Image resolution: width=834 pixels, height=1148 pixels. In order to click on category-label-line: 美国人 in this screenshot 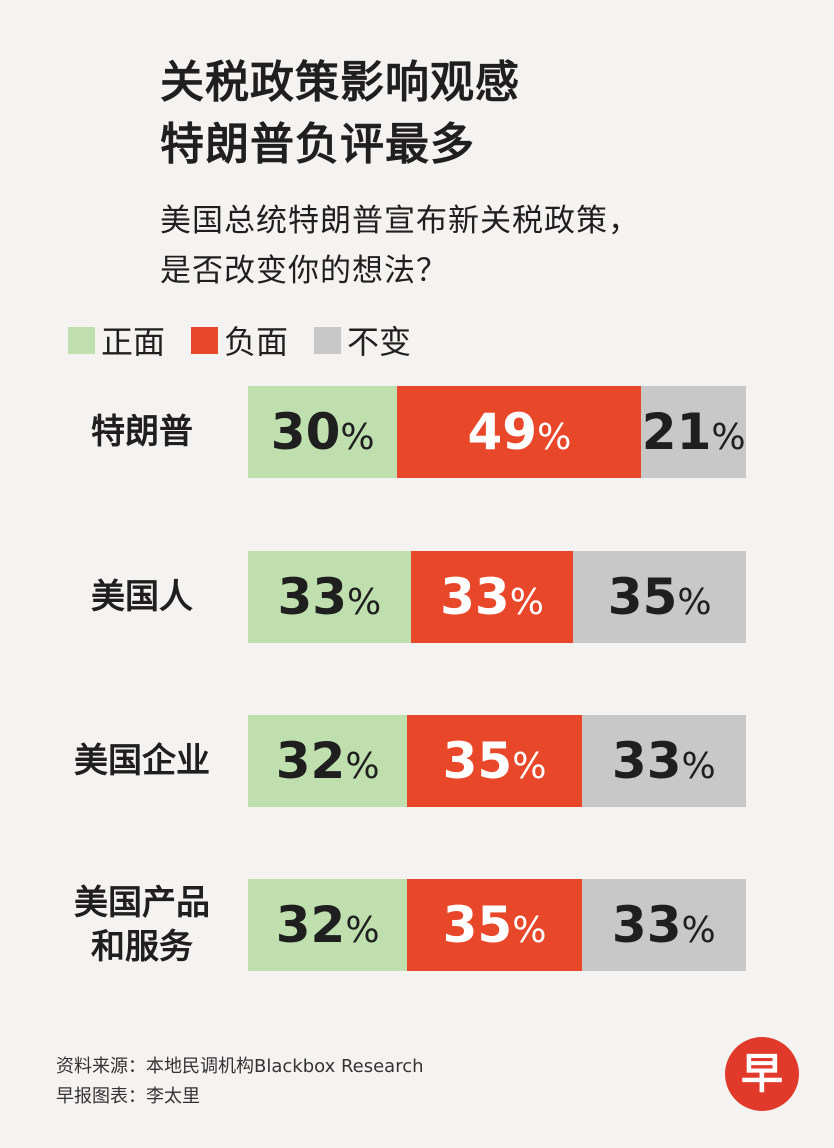, I will do `click(142, 597)`.